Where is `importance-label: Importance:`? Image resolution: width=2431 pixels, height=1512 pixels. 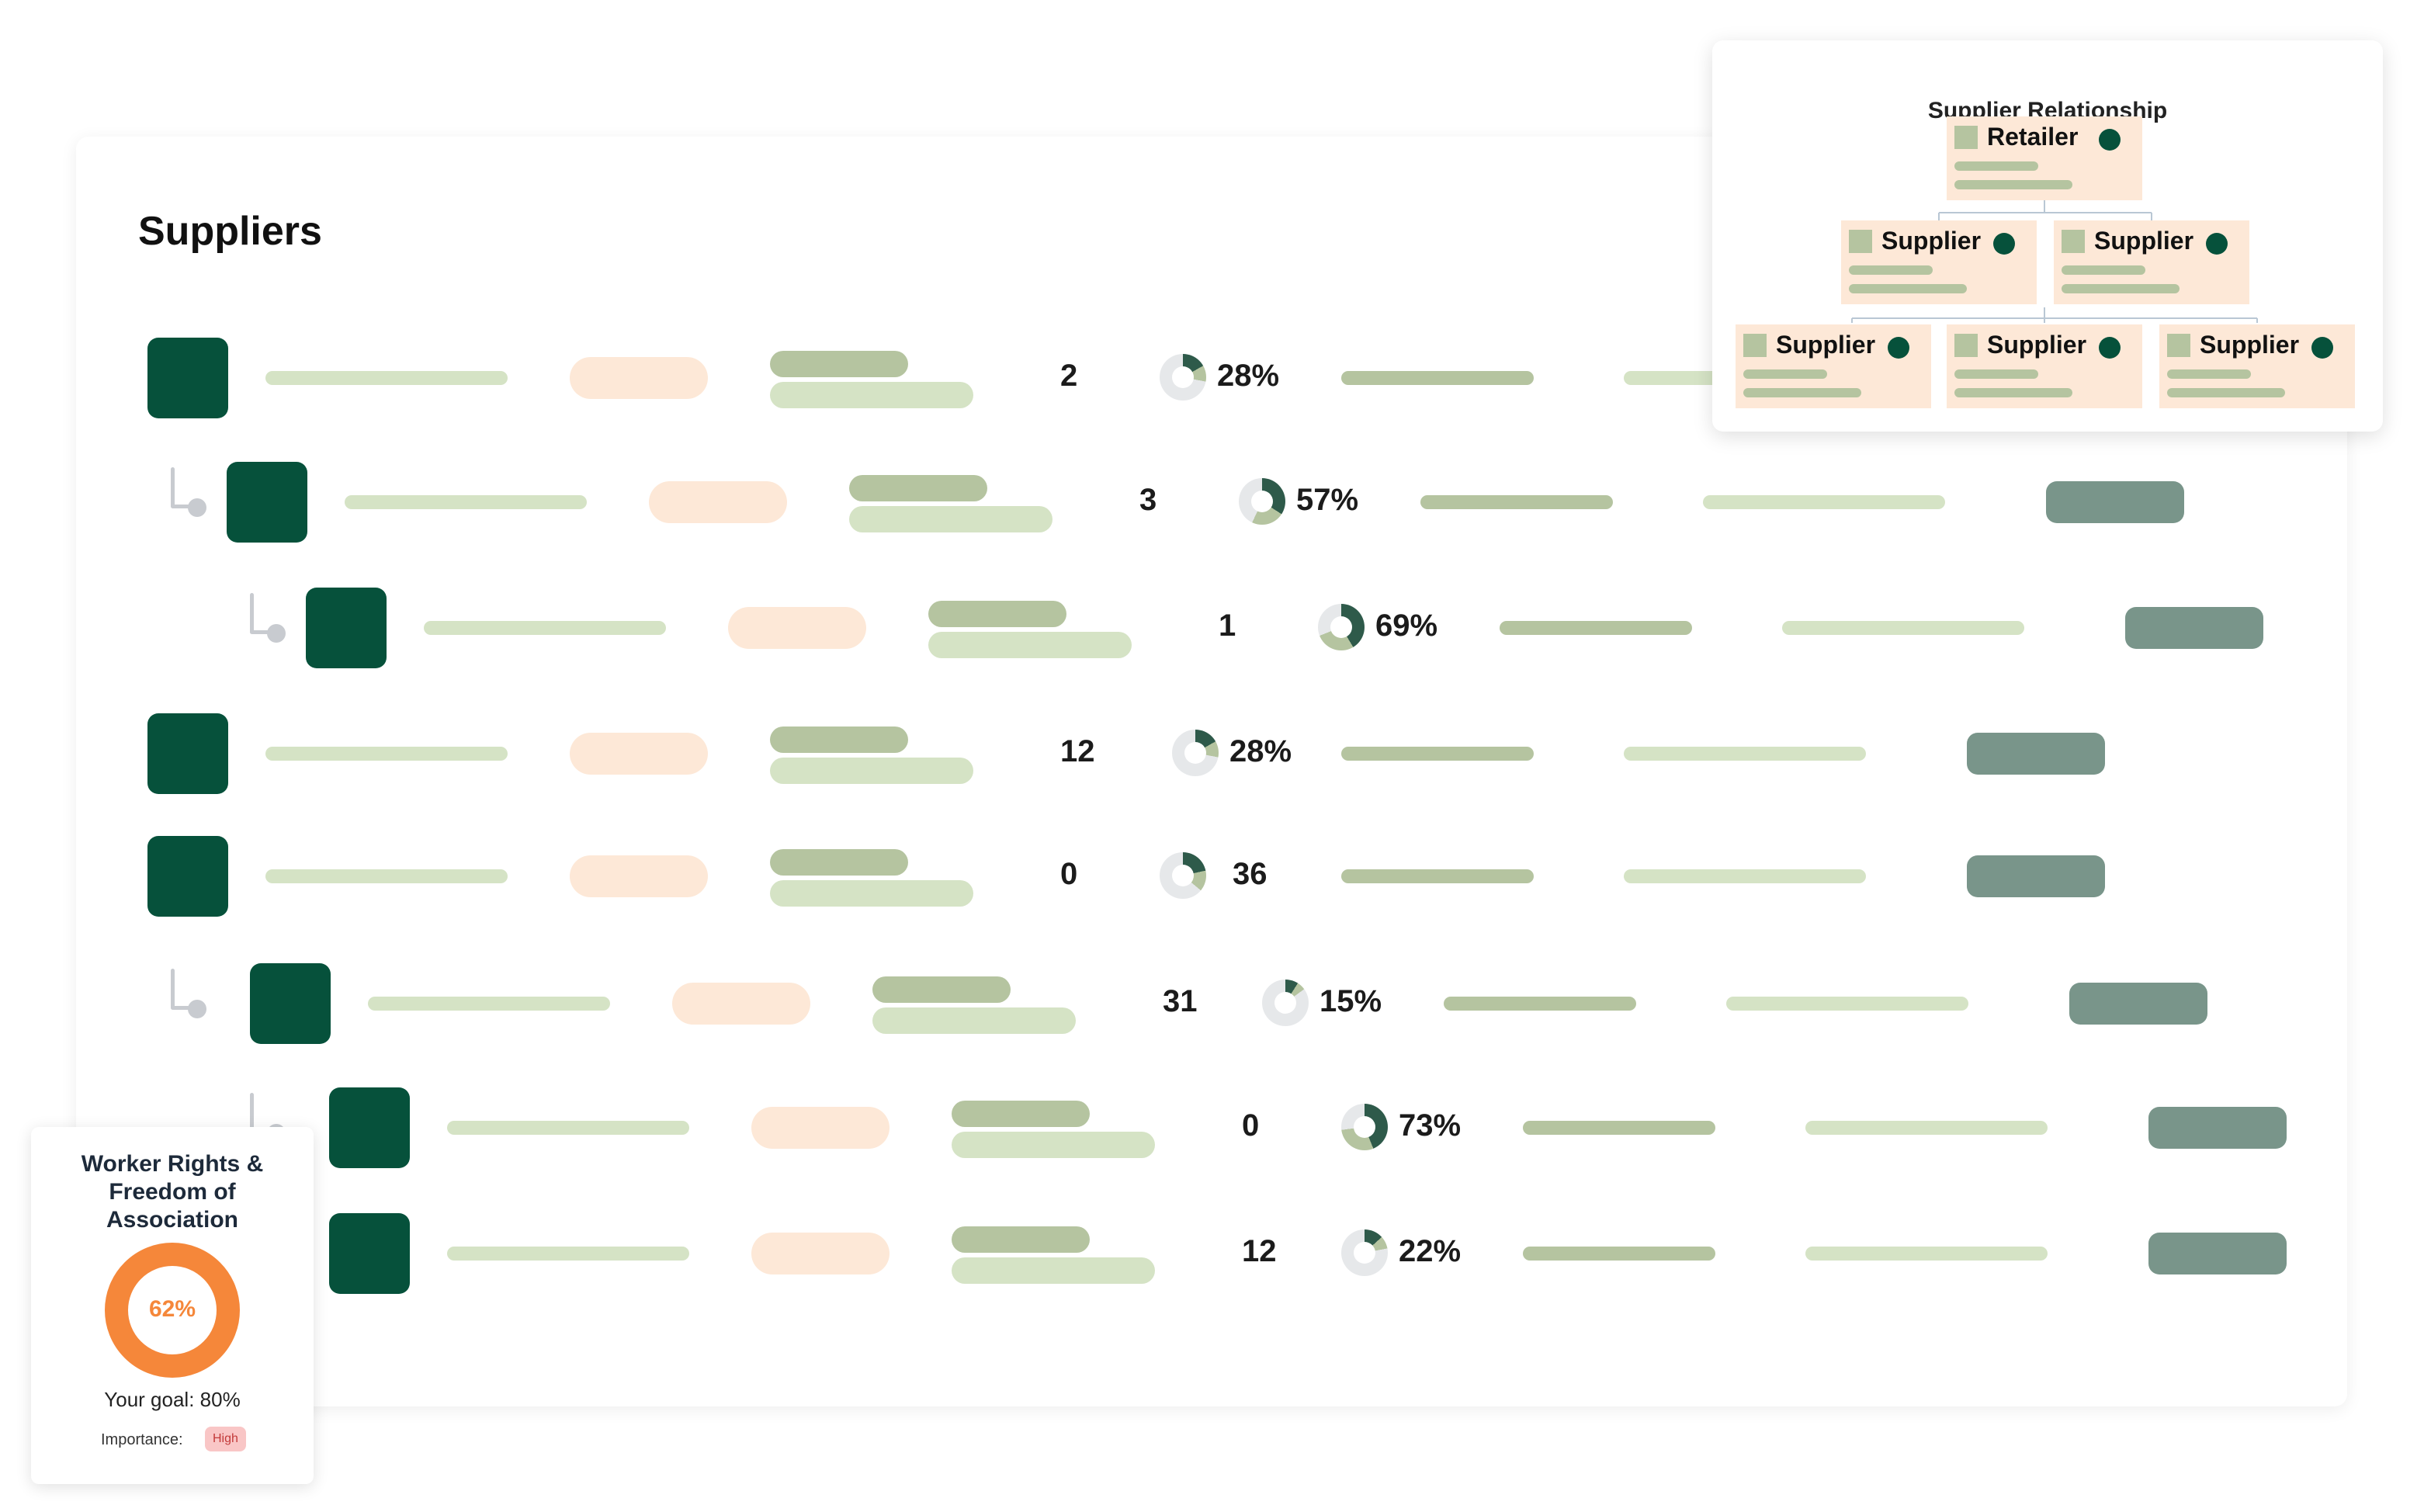 importance-label: Importance: is located at coordinates (142, 1439).